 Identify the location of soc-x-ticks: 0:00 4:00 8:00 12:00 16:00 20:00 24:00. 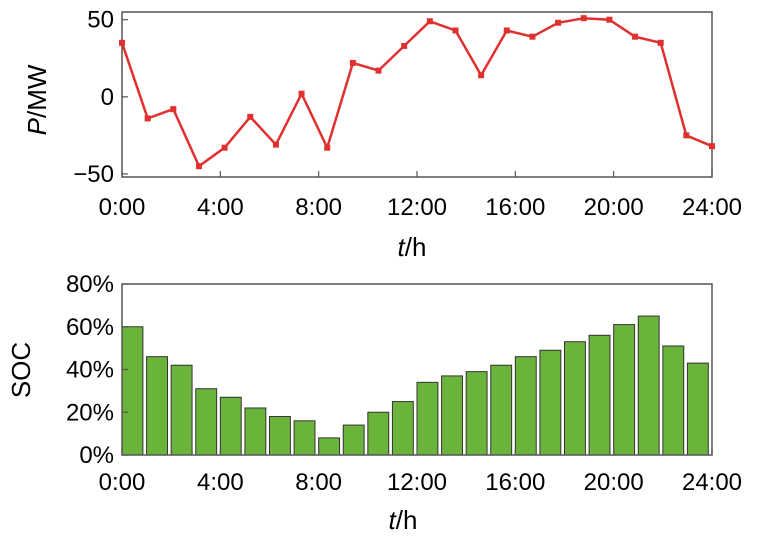
(420, 472).